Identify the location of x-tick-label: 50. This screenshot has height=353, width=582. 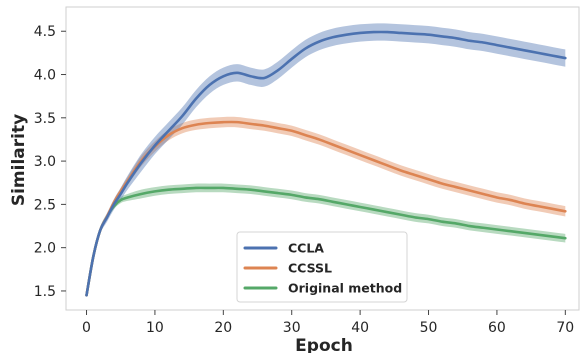
(429, 328).